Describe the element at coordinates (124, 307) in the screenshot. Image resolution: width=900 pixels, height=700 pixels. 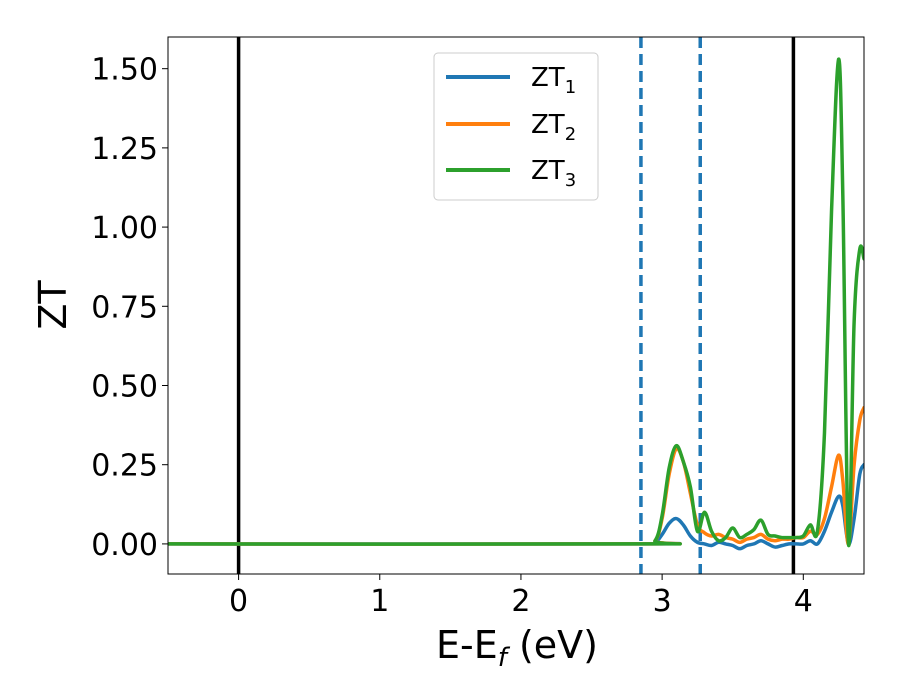
I see `y-tick-label: 0.75` at that location.